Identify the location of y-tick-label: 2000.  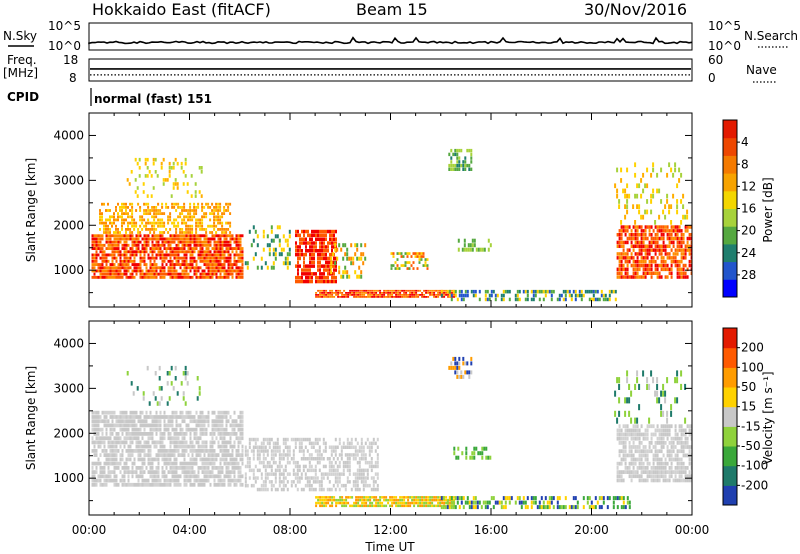
(68, 225).